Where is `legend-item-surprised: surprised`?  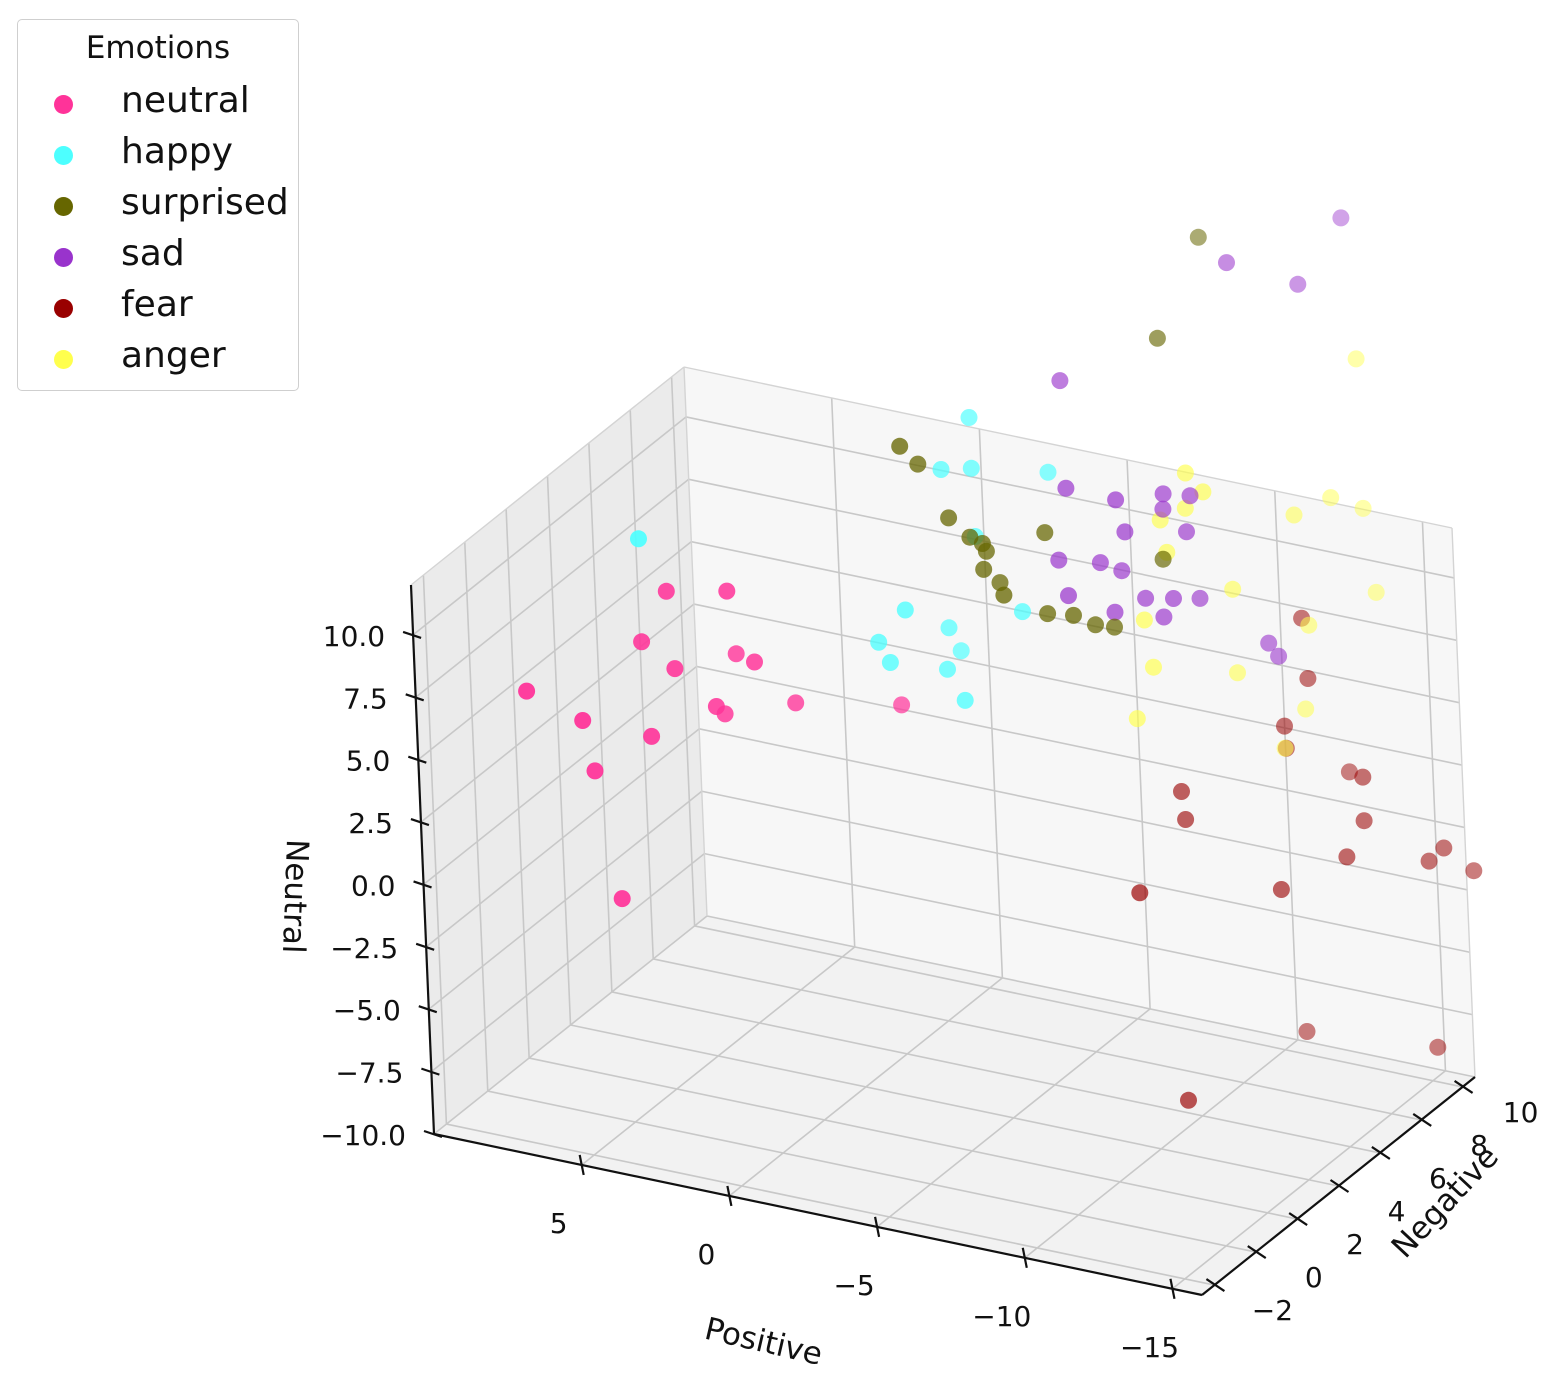
legend-item-surprised: surprised is located at coordinates (158, 205).